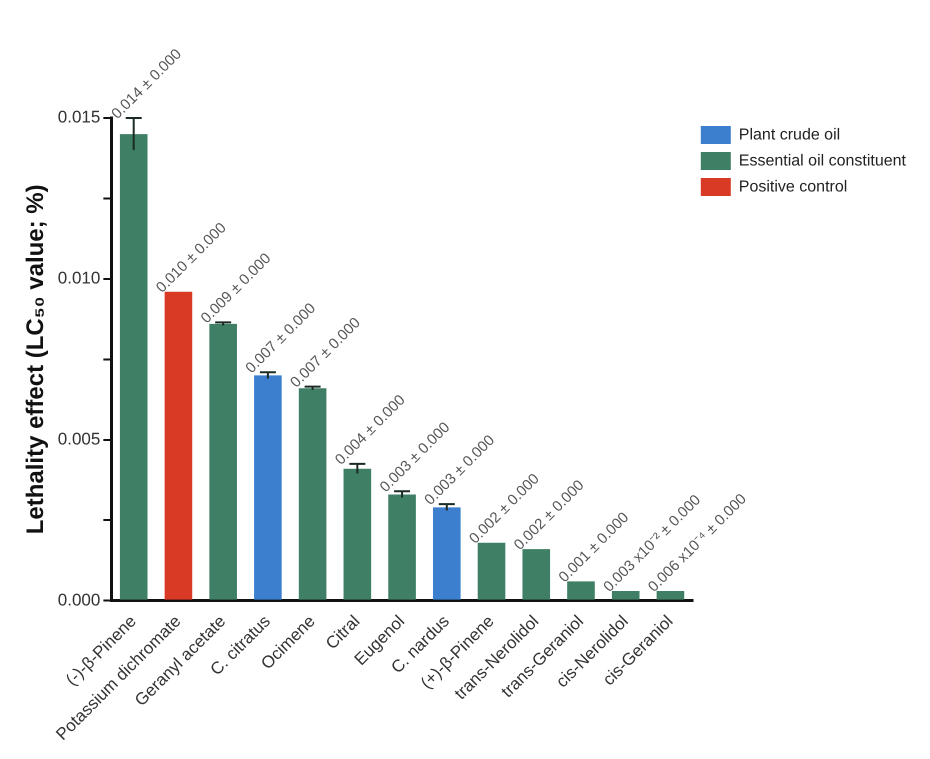 This screenshot has height=759, width=930. I want to click on y-tick-label: 0.015, so click(79, 117).